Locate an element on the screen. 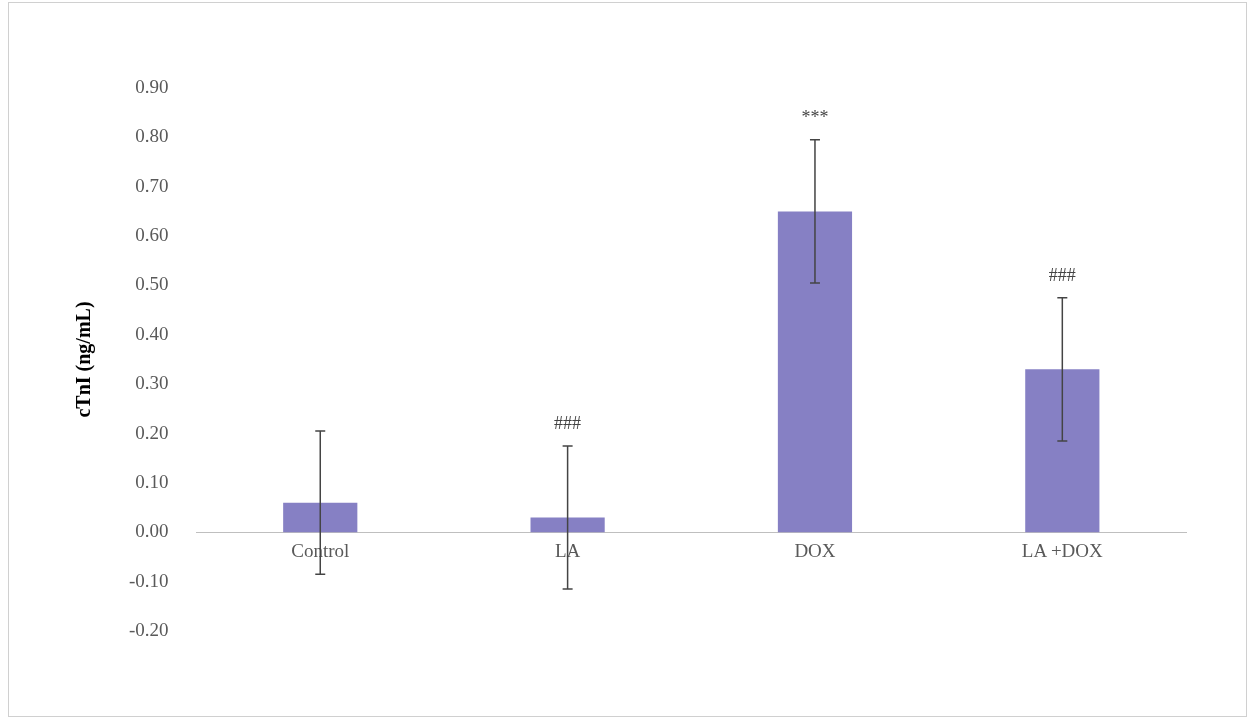 This screenshot has height=719, width=1251. y-tick-label: 0.20 is located at coordinates (152, 432).